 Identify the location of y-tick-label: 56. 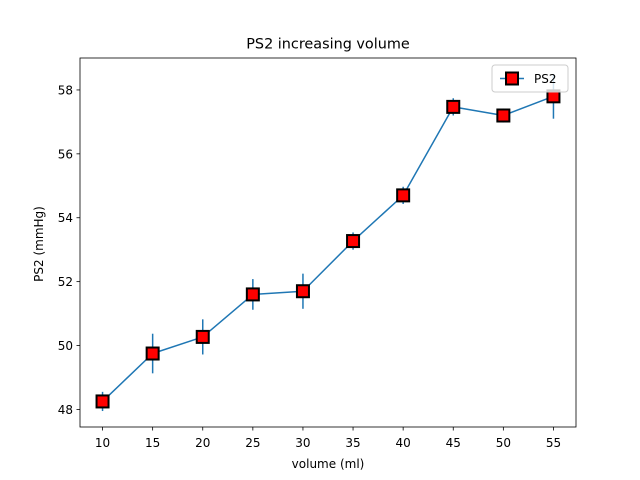
(65, 154).